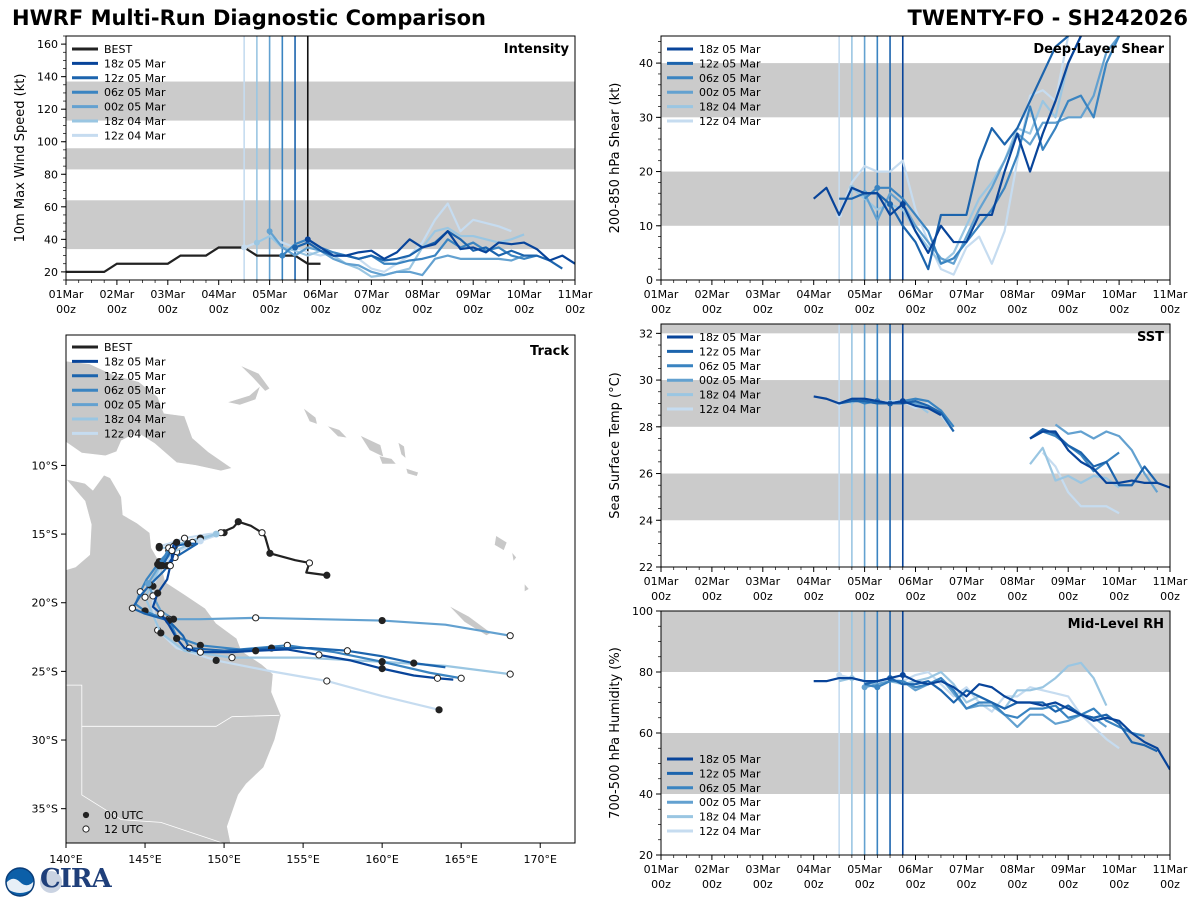 Image resolution: width=1200 pixels, height=900 pixels. I want to click on x-tick-label: 02Mar, so click(117, 294).